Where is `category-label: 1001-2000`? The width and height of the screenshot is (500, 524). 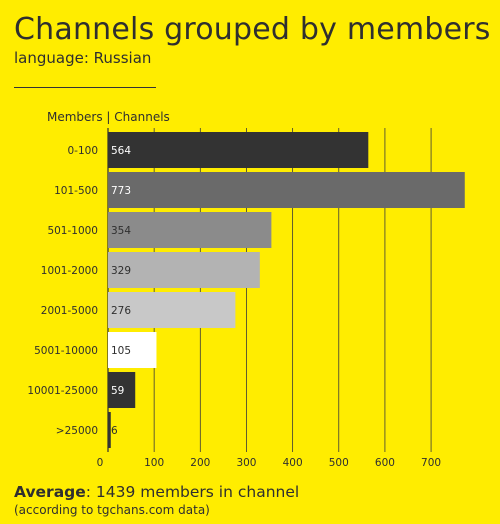 category-label: 1001-2000 is located at coordinates (69, 271).